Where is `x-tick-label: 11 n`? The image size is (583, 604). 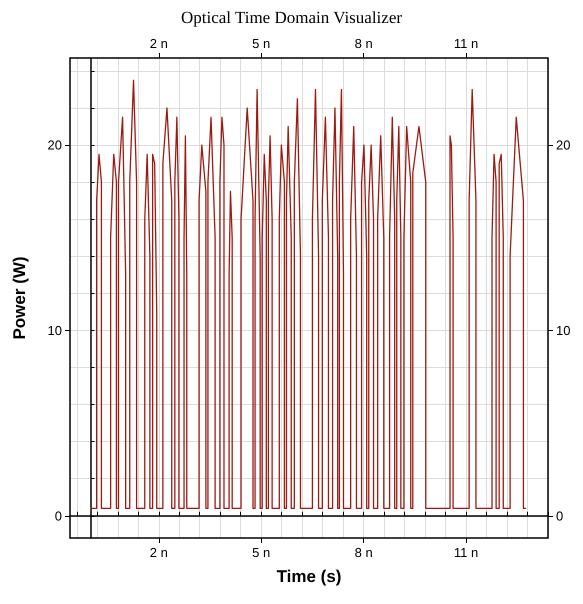 x-tick-label: 11 n is located at coordinates (466, 552).